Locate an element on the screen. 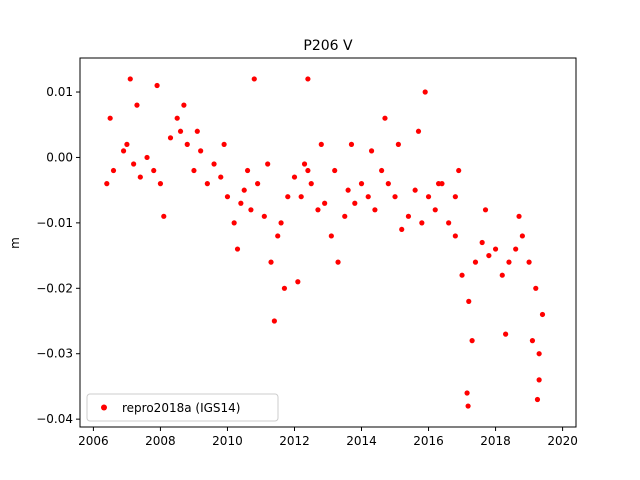 This screenshot has width=640, height=480. x-tick-label: 2010 is located at coordinates (227, 441).